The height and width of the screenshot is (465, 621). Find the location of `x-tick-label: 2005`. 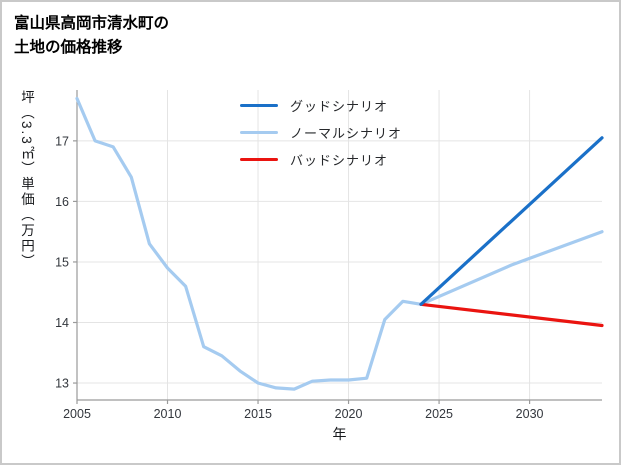

x-tick-label: 2005 is located at coordinates (77, 414).